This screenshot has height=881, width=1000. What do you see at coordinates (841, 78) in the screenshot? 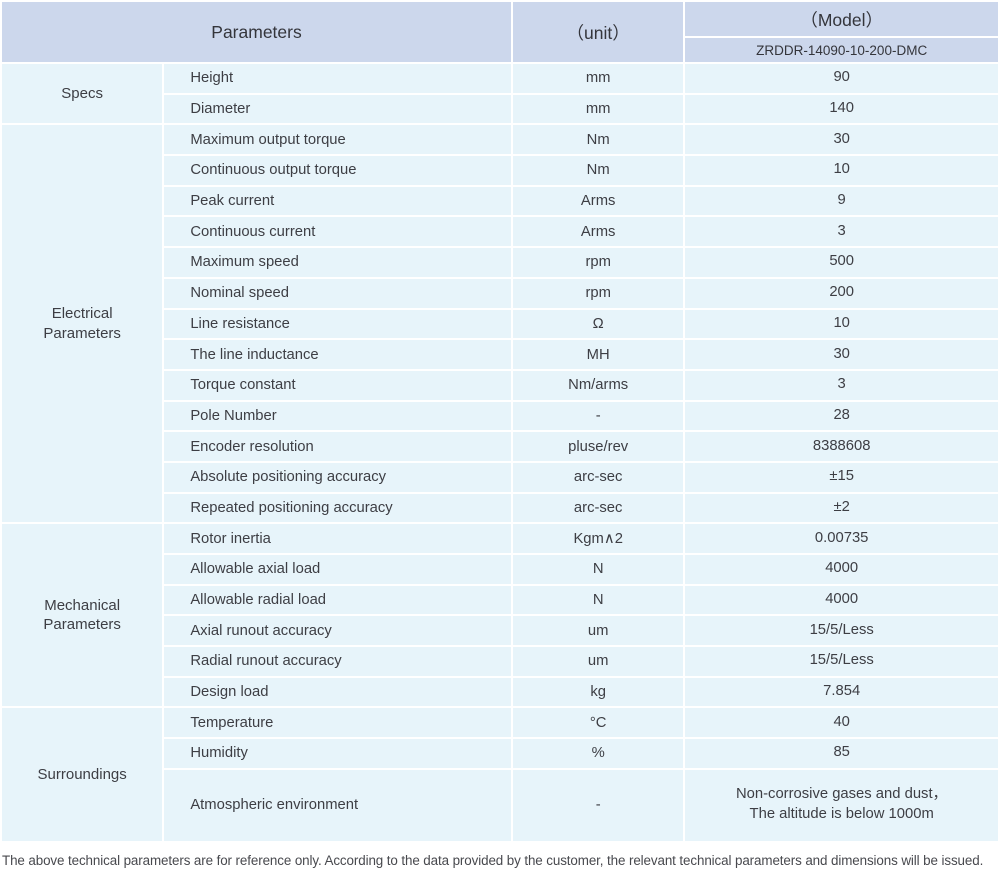
I see `param-value: 90` at bounding box center [841, 78].